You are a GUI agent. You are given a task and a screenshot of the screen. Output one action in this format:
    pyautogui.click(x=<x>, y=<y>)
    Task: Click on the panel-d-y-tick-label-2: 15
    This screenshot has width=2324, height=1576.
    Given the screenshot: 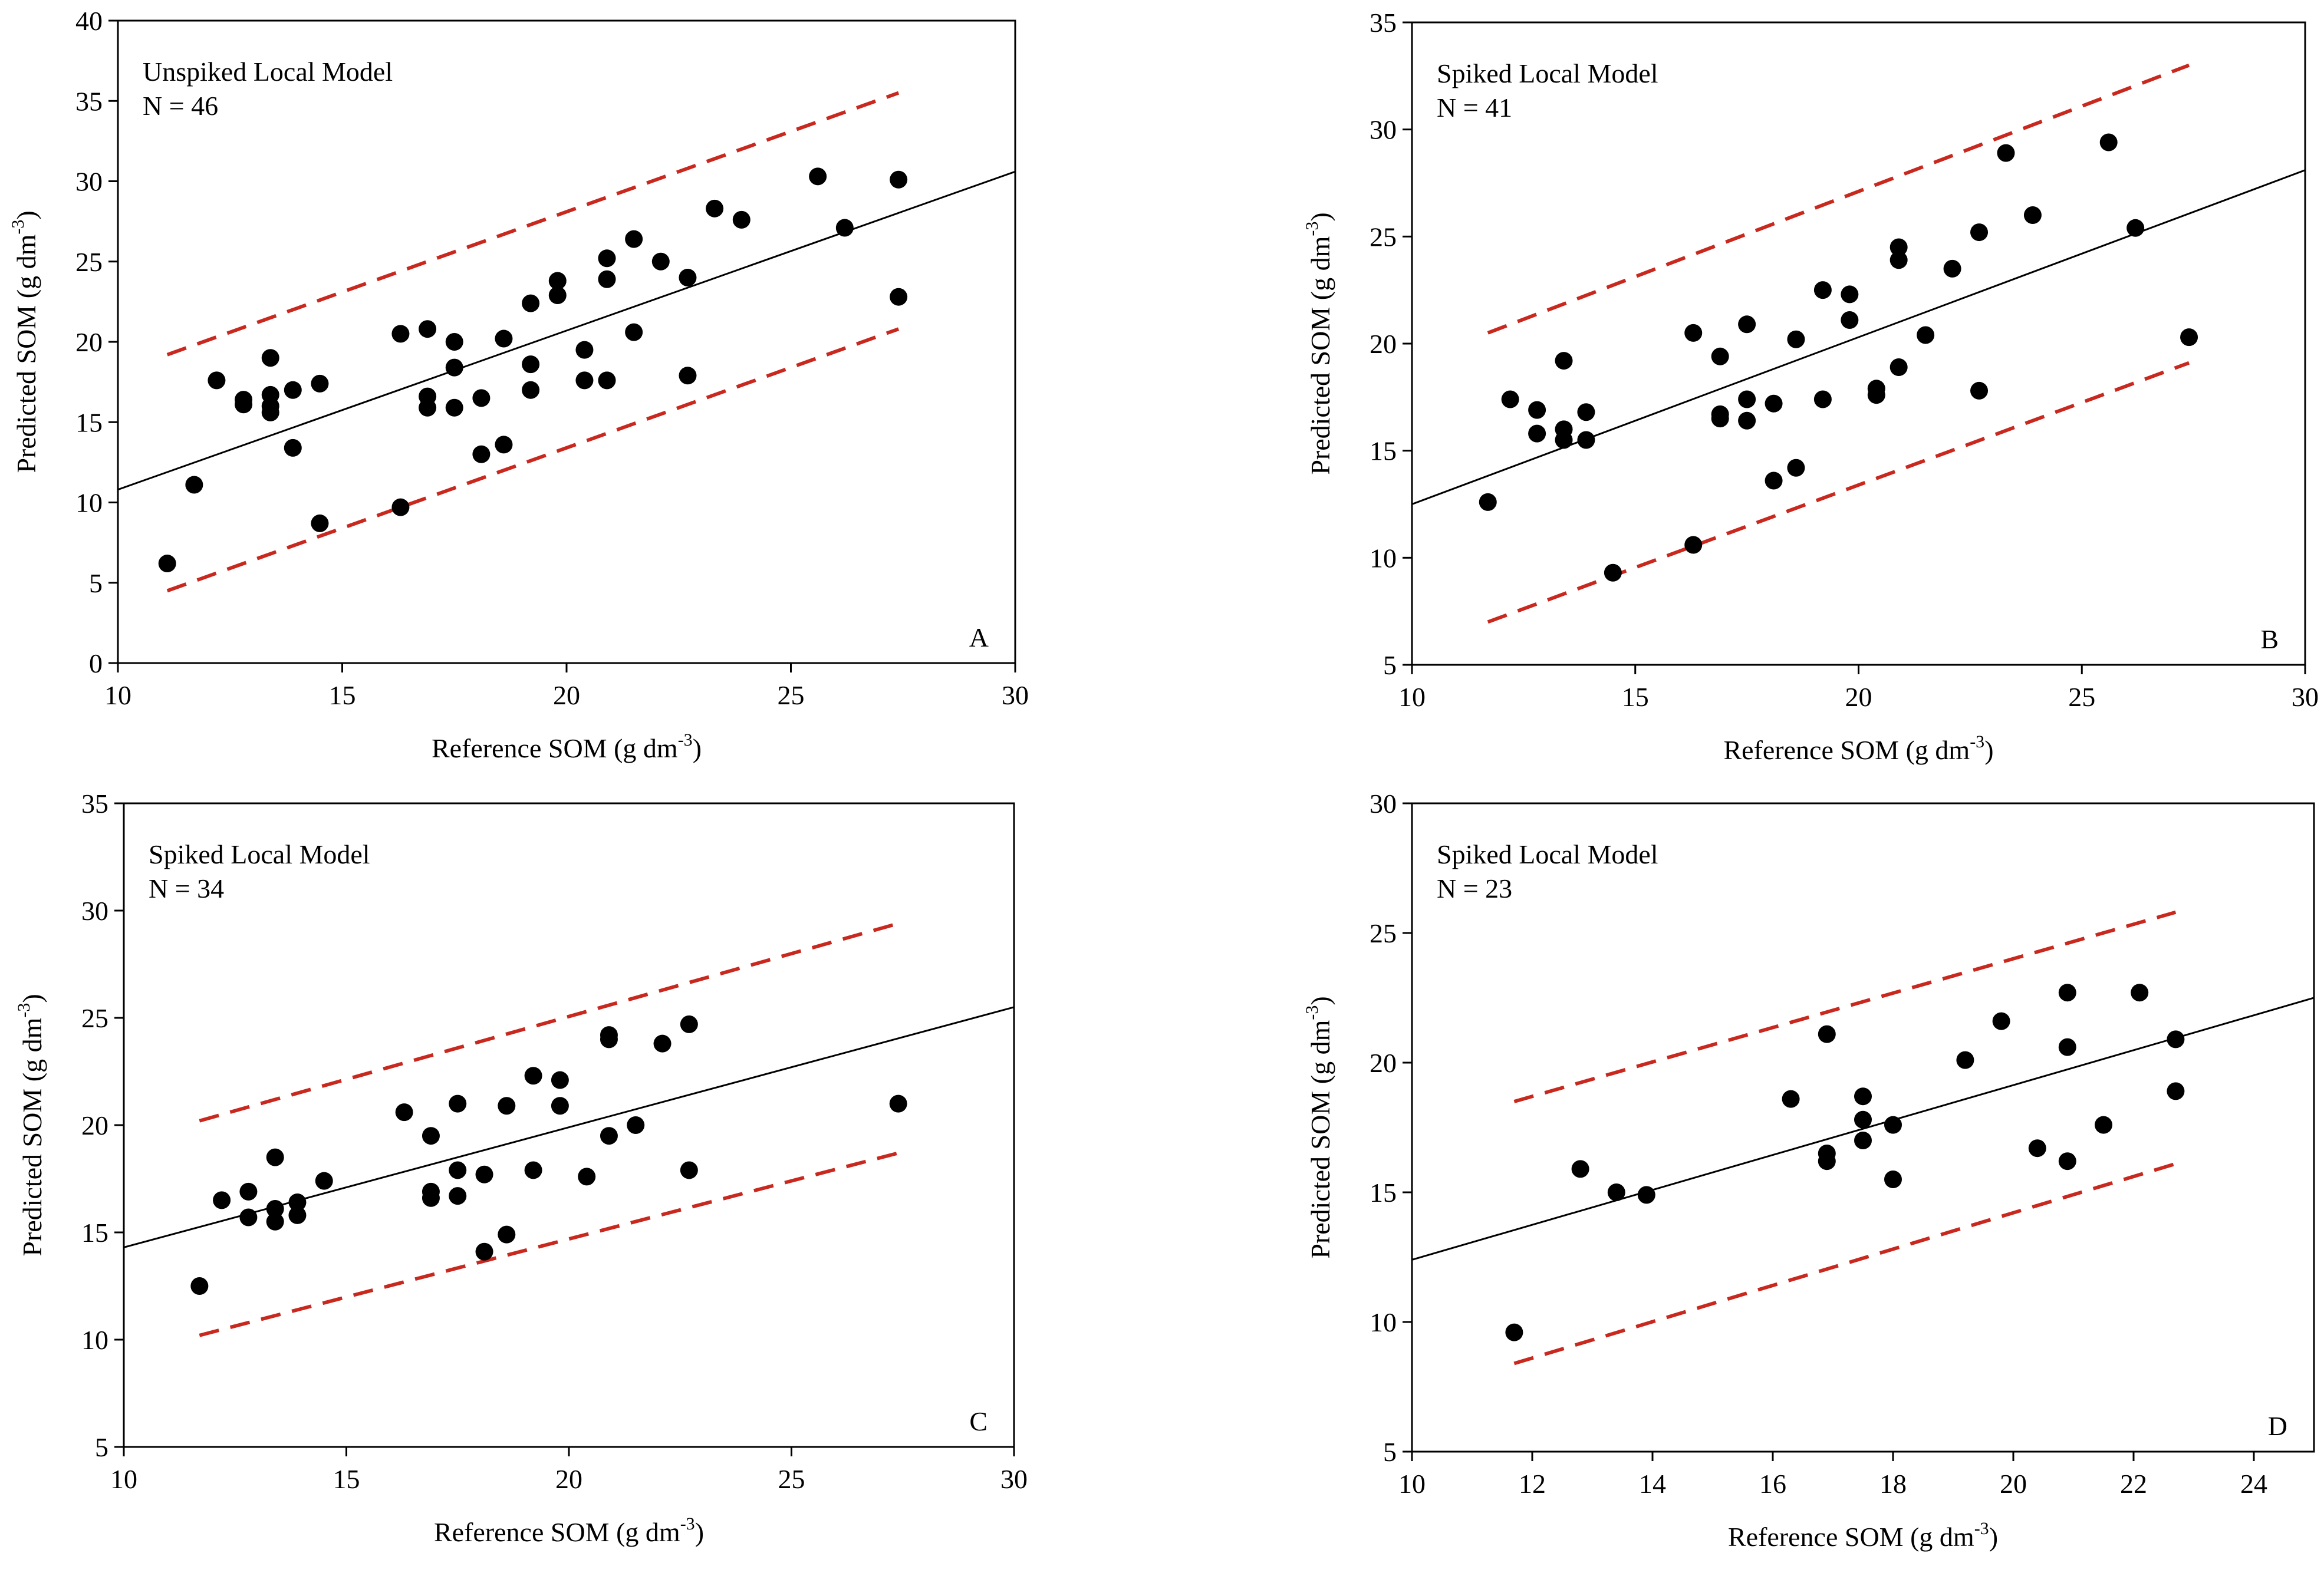 What is the action you would take?
    pyautogui.click(x=1383, y=1193)
    